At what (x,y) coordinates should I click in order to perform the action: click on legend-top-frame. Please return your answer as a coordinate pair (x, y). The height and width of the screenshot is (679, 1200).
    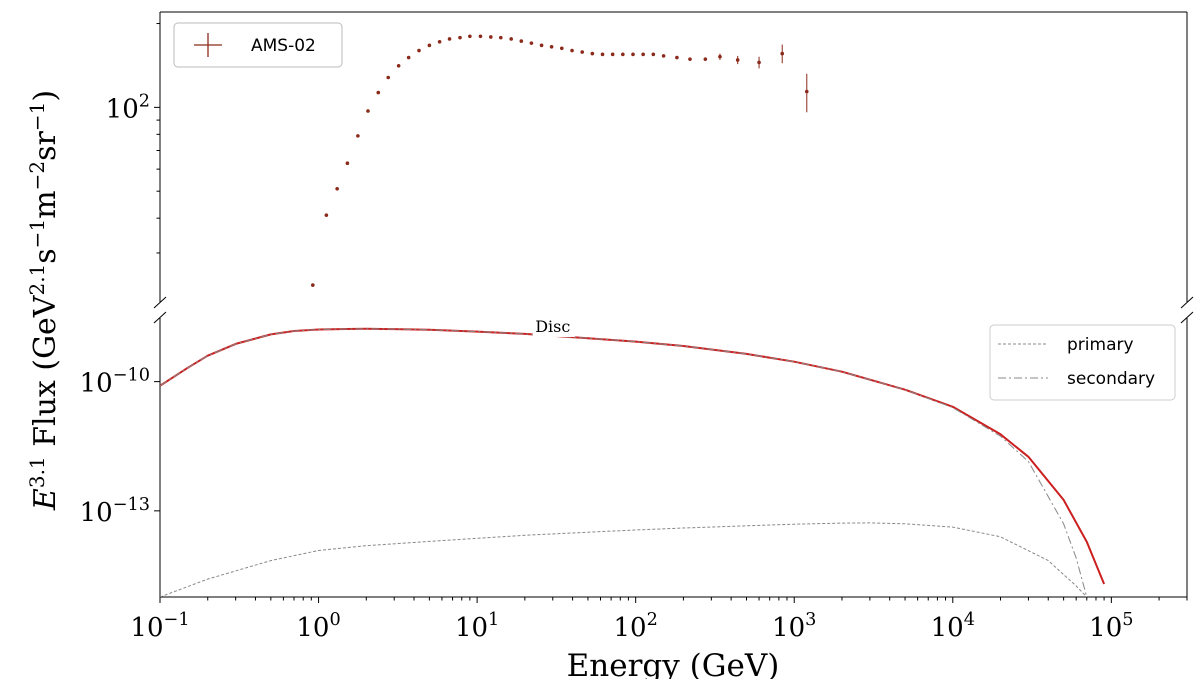
    Looking at the image, I should click on (258, 45).